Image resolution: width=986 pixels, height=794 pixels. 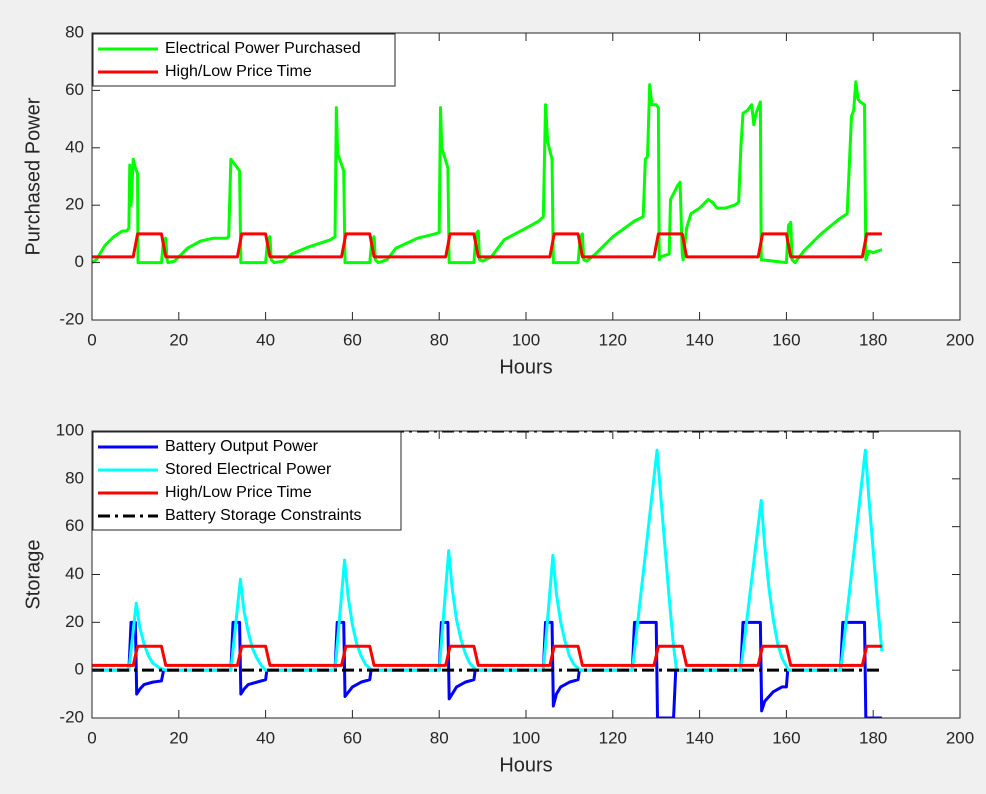 What do you see at coordinates (244, 60) in the screenshot?
I see `legend-box` at bounding box center [244, 60].